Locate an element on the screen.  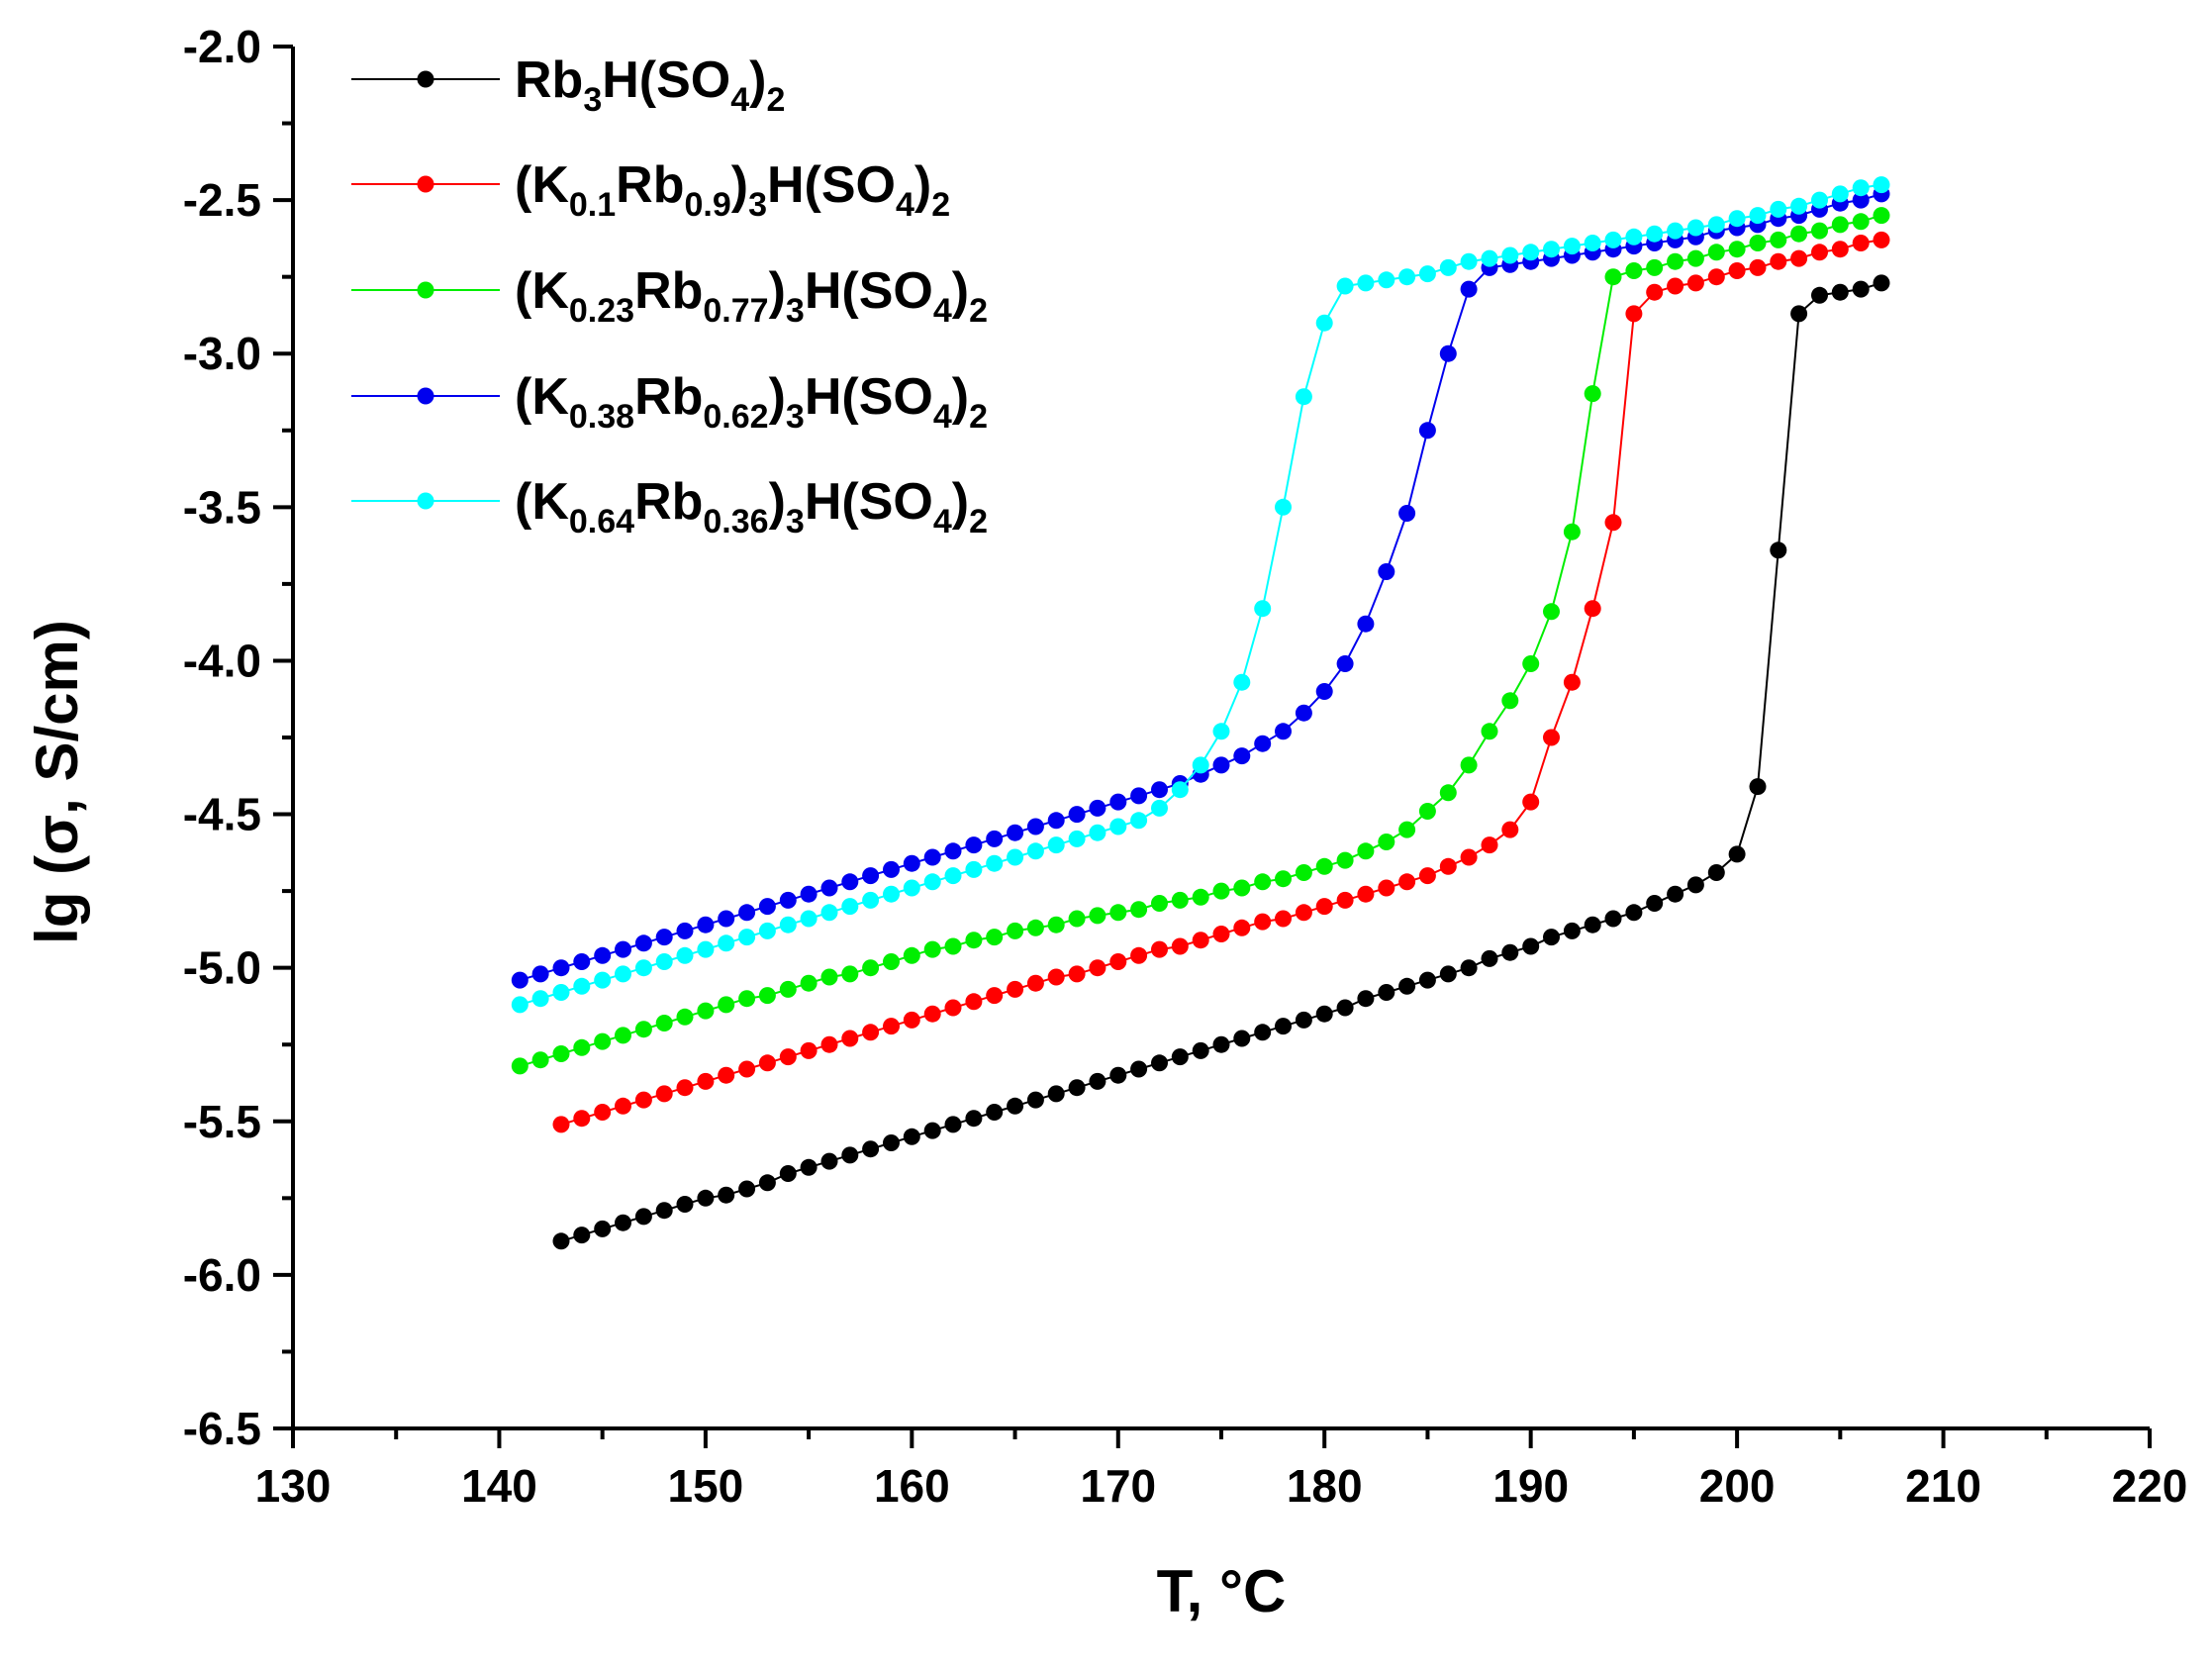
x-tick-label: 220 is located at coordinates (2150, 1486).